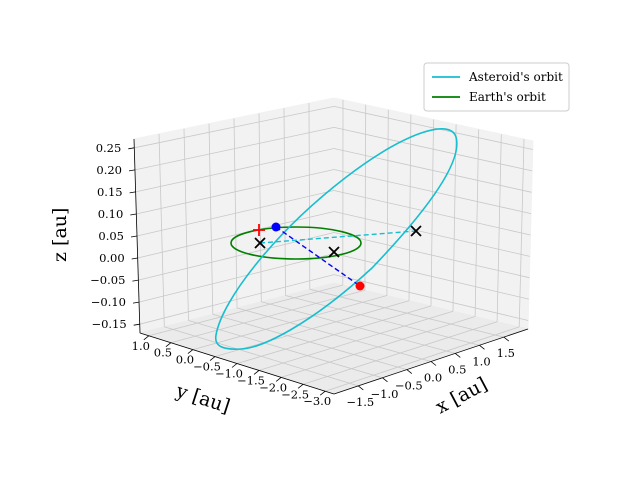  What do you see at coordinates (112, 258) in the screenshot?
I see `z-tick-label: 0.00` at bounding box center [112, 258].